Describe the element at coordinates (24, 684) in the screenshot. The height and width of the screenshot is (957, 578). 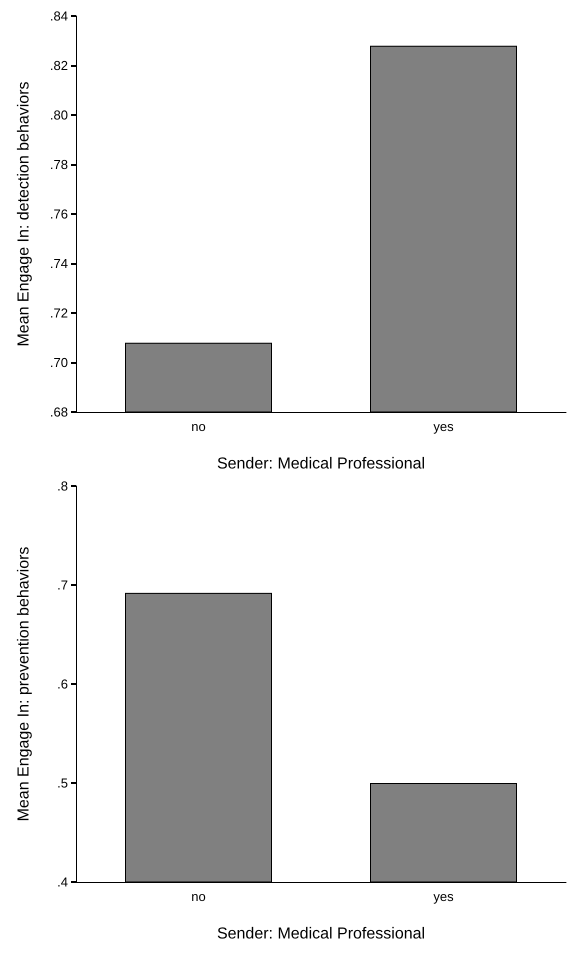
I see `y-axis-title: Mean Engage In: prevention behaviors` at that location.